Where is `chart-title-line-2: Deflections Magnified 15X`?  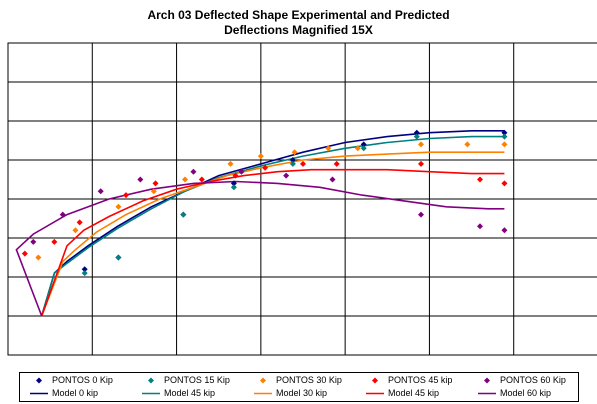 chart-title-line-2: Deflections Magnified 15X is located at coordinates (298, 30).